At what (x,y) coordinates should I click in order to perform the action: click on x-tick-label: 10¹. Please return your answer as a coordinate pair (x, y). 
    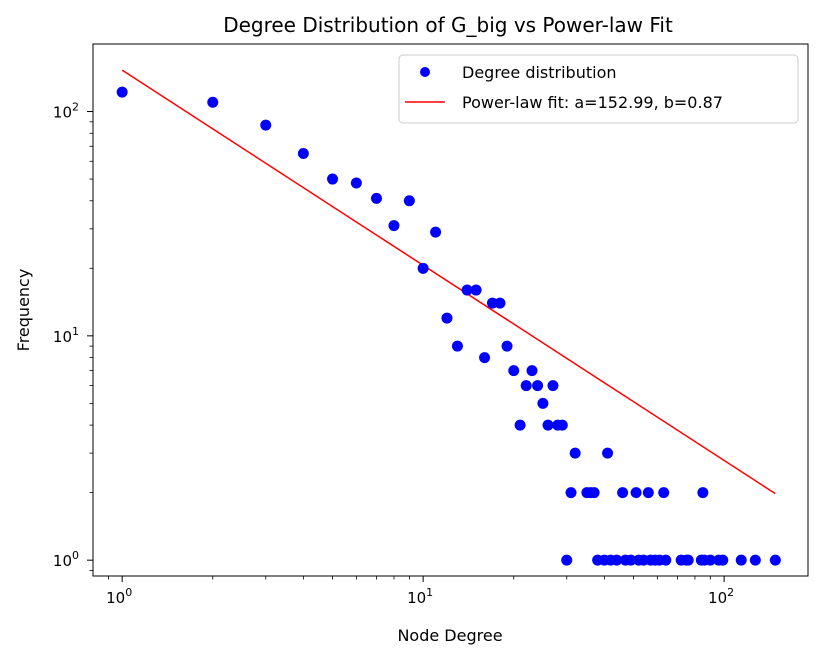
    Looking at the image, I should click on (420, 596).